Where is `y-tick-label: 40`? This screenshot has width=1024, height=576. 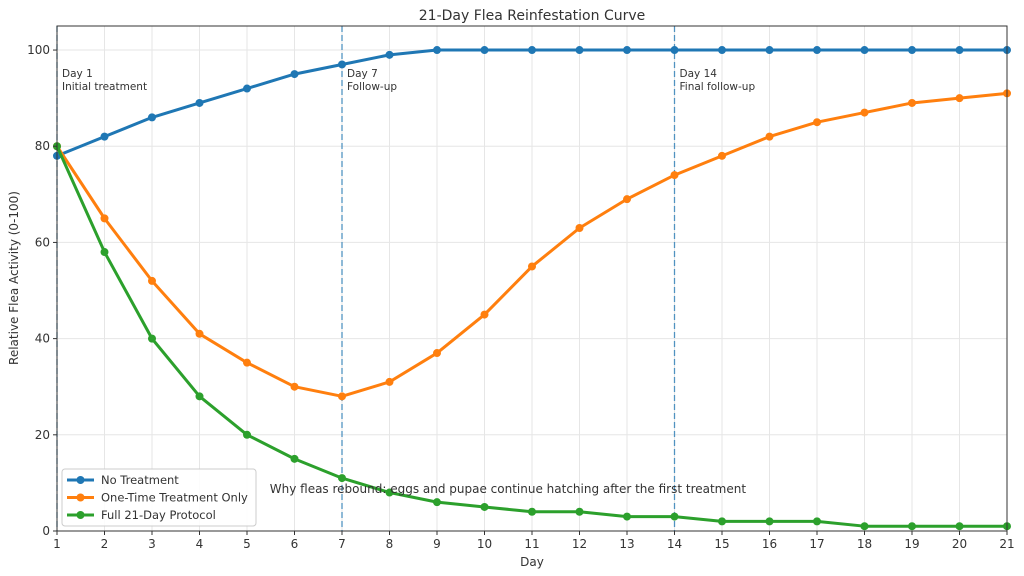 y-tick-label: 40 is located at coordinates (42, 339).